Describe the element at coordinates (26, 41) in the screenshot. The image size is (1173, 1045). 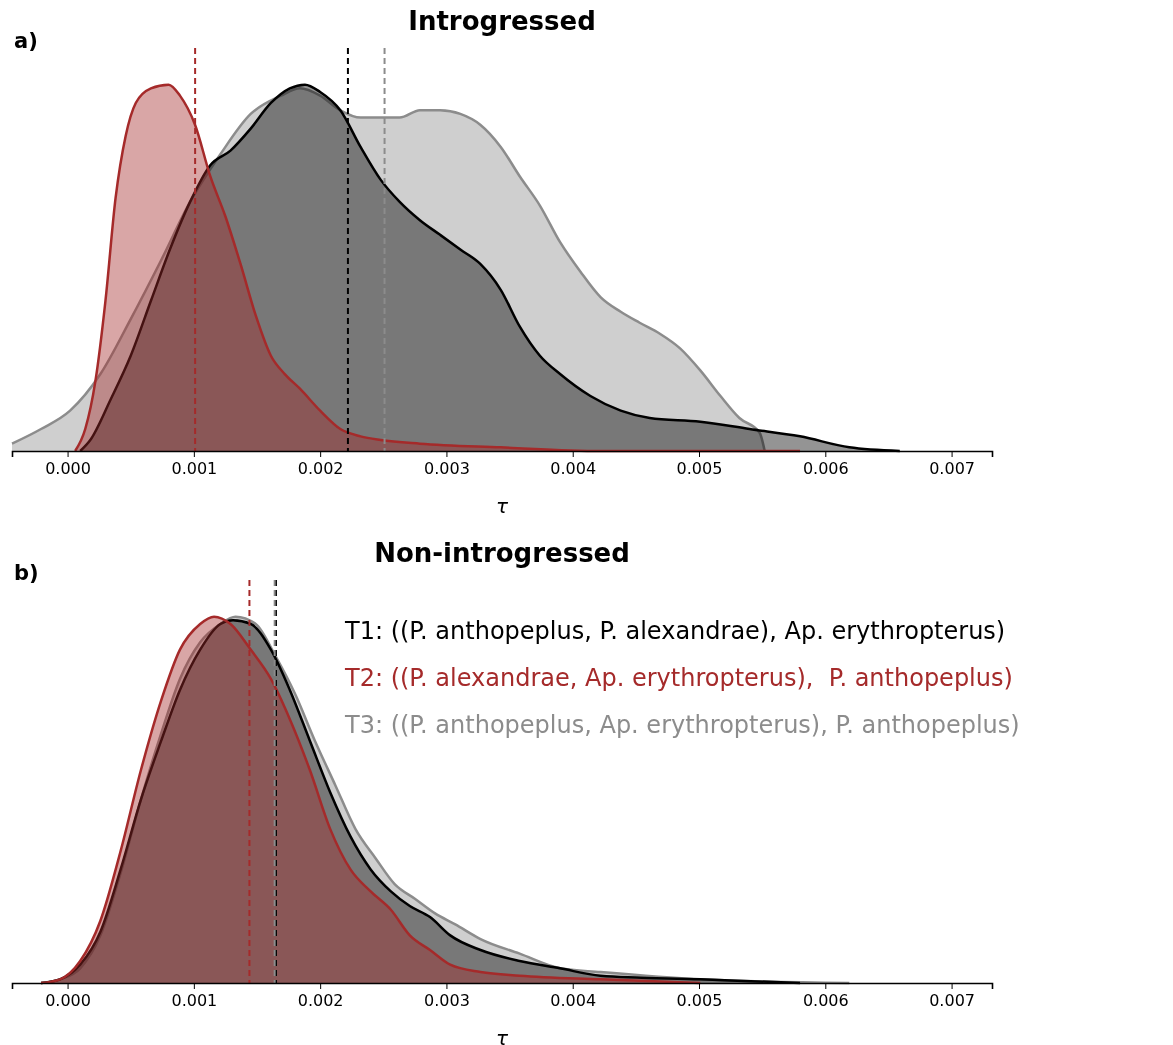
I see `text: a)` at that location.